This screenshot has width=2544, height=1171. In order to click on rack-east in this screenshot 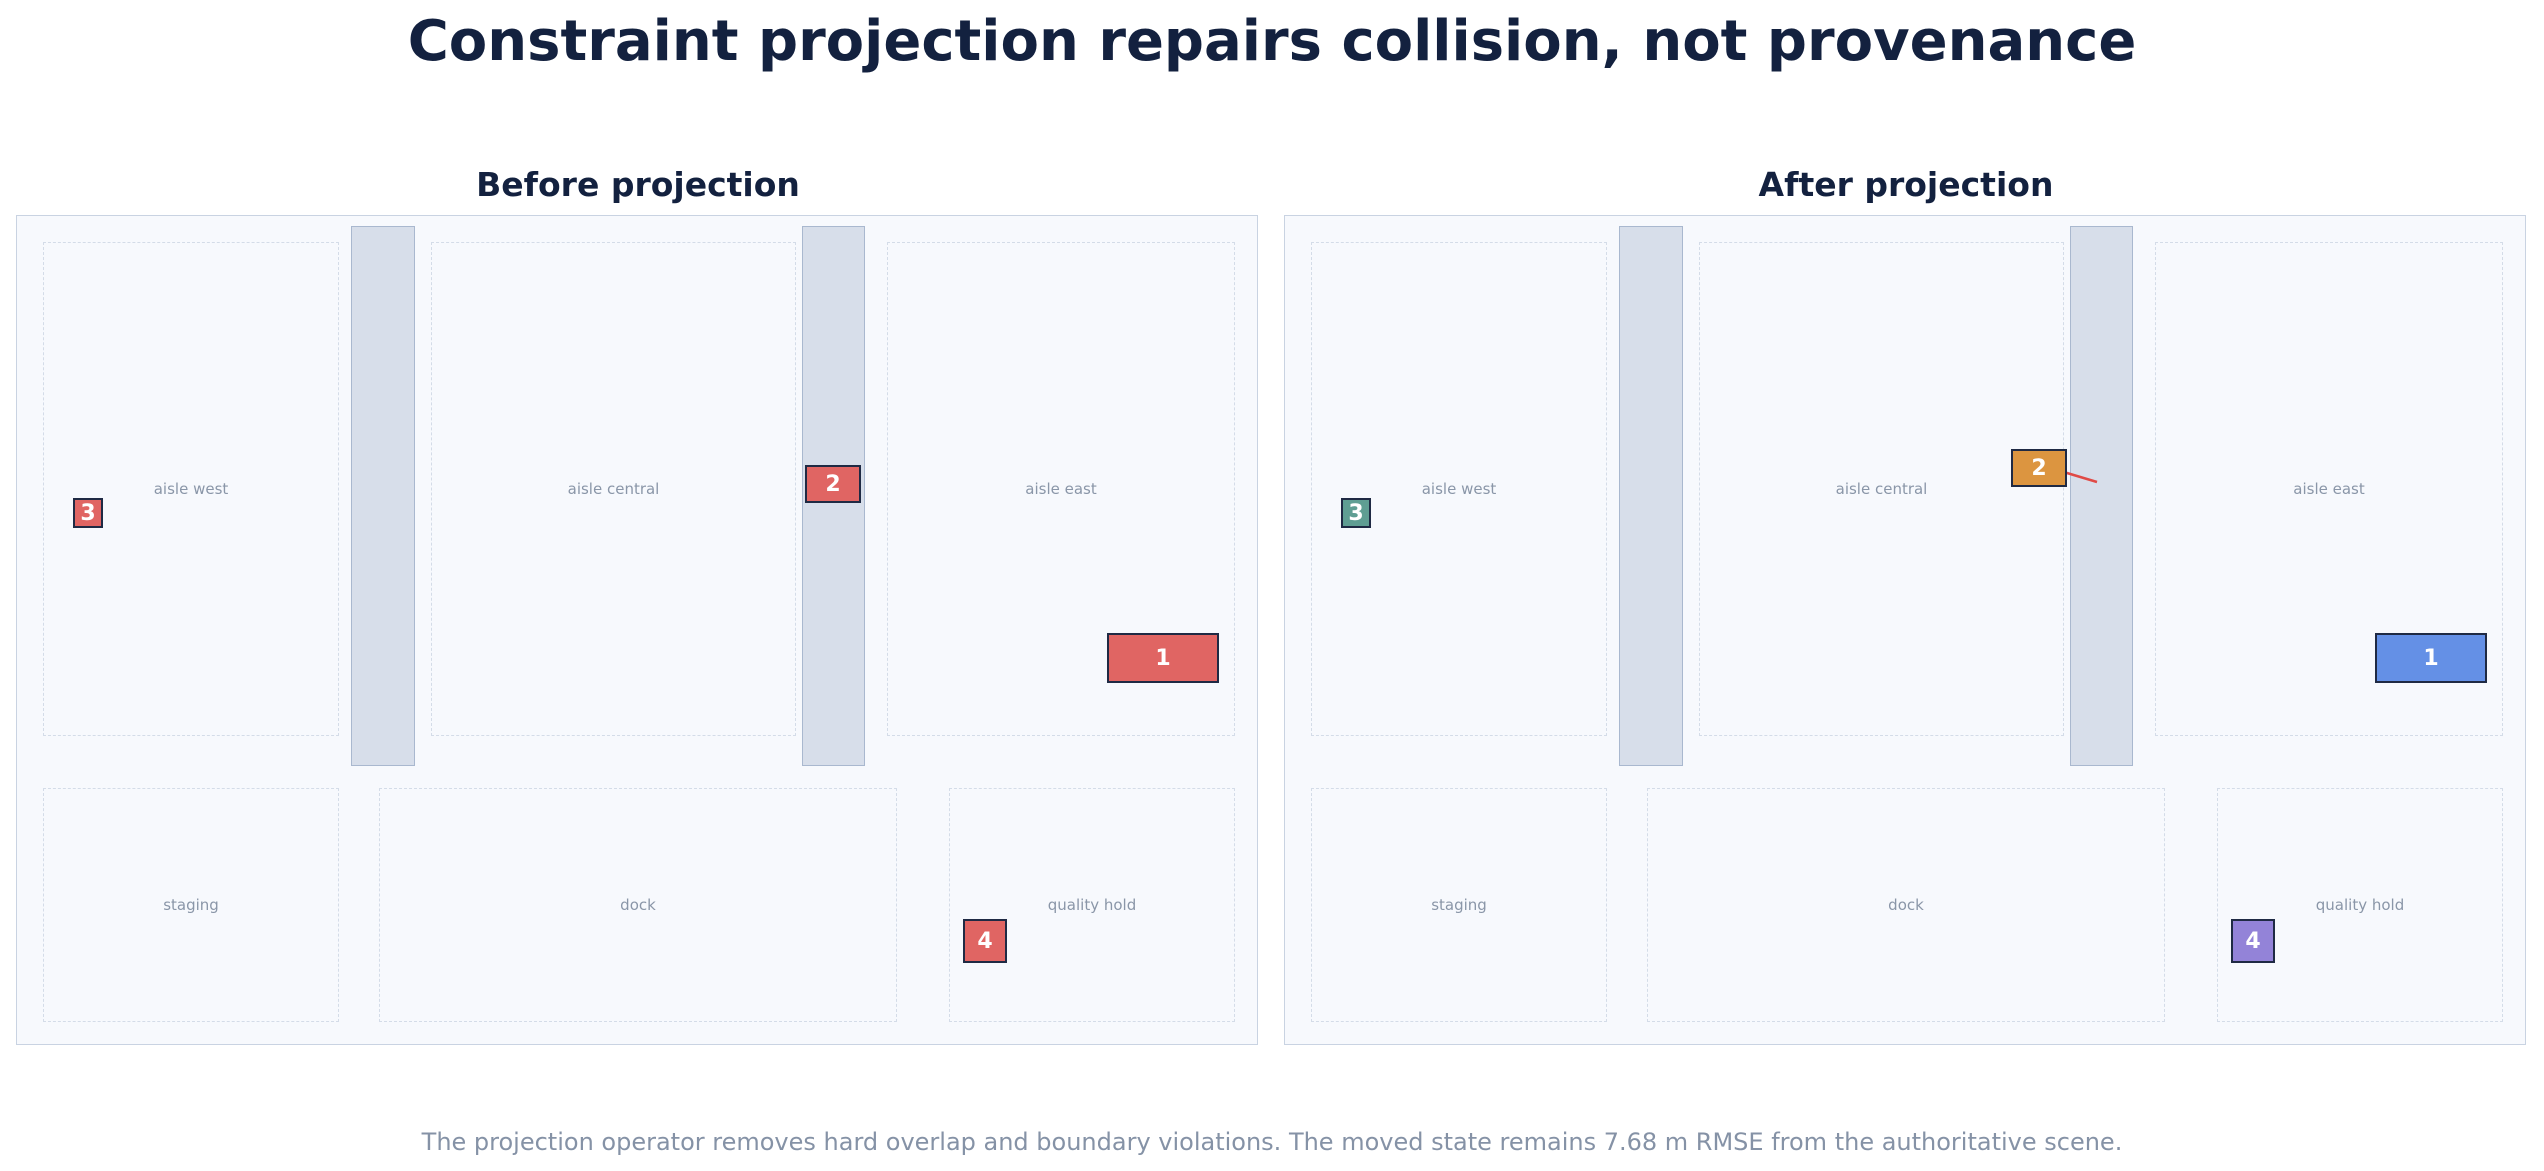, I will do `click(2101, 496)`.